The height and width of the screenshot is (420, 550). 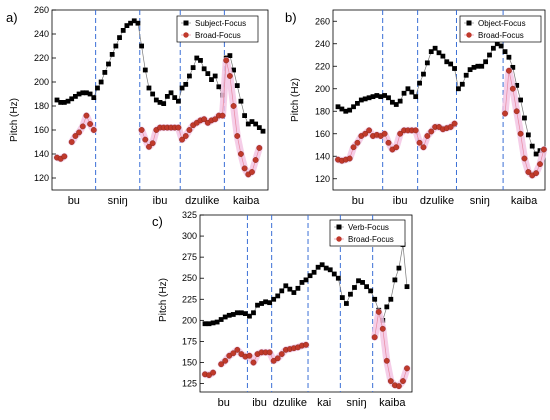 I want to click on y-tick-label: 175, so click(x=189, y=341).